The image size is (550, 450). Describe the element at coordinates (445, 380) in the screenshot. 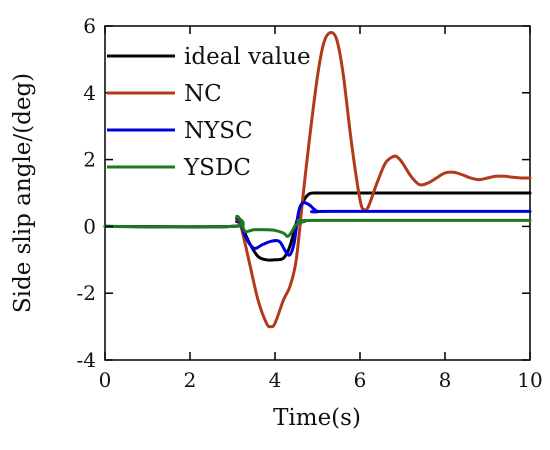

I see `x-tick-label: 8` at that location.